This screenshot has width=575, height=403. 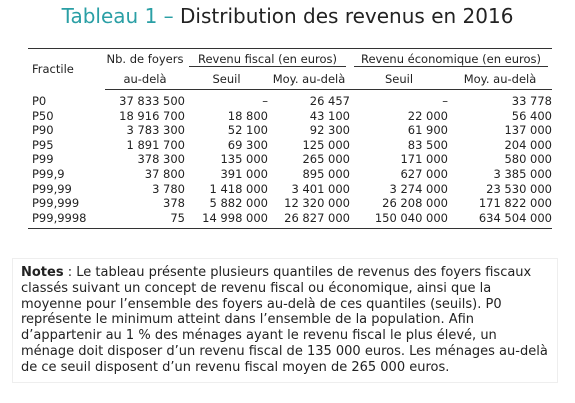 What do you see at coordinates (155, 144) in the screenshot?
I see `cell: 1 891 700` at bounding box center [155, 144].